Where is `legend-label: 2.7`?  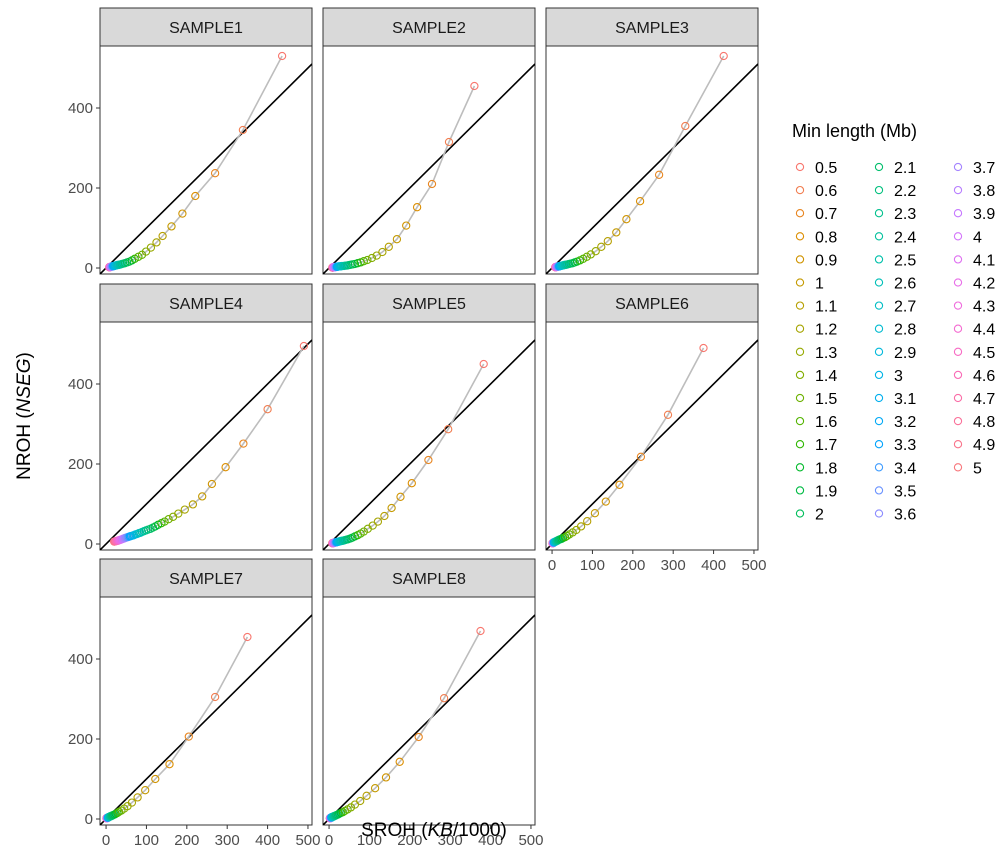 legend-label: 2.7 is located at coordinates (905, 307).